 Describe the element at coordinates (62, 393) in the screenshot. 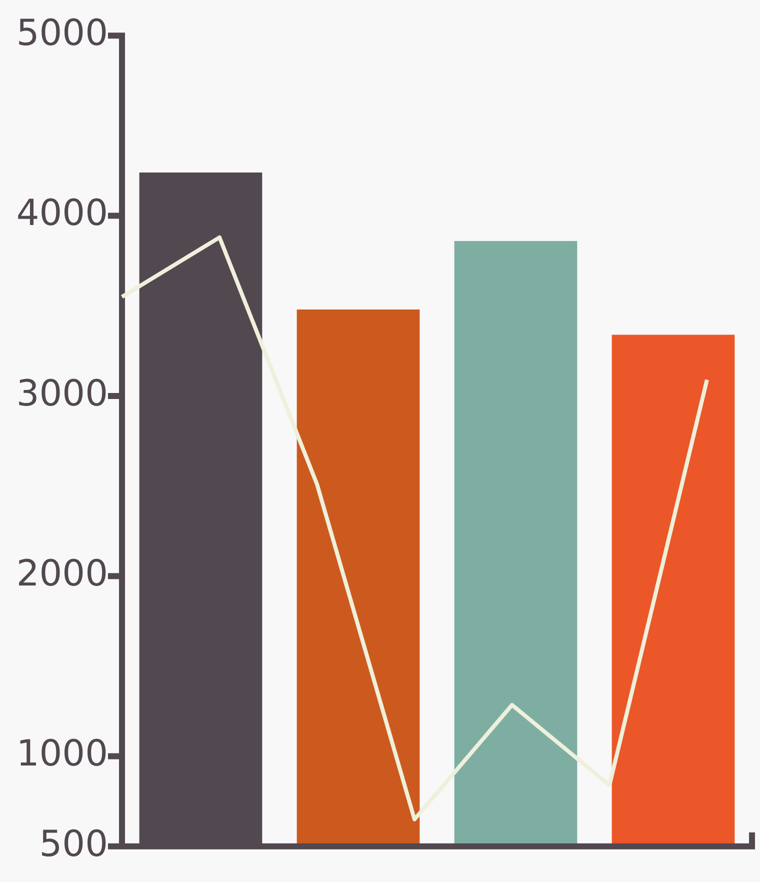

I see `y-tick-label: 3000` at that location.